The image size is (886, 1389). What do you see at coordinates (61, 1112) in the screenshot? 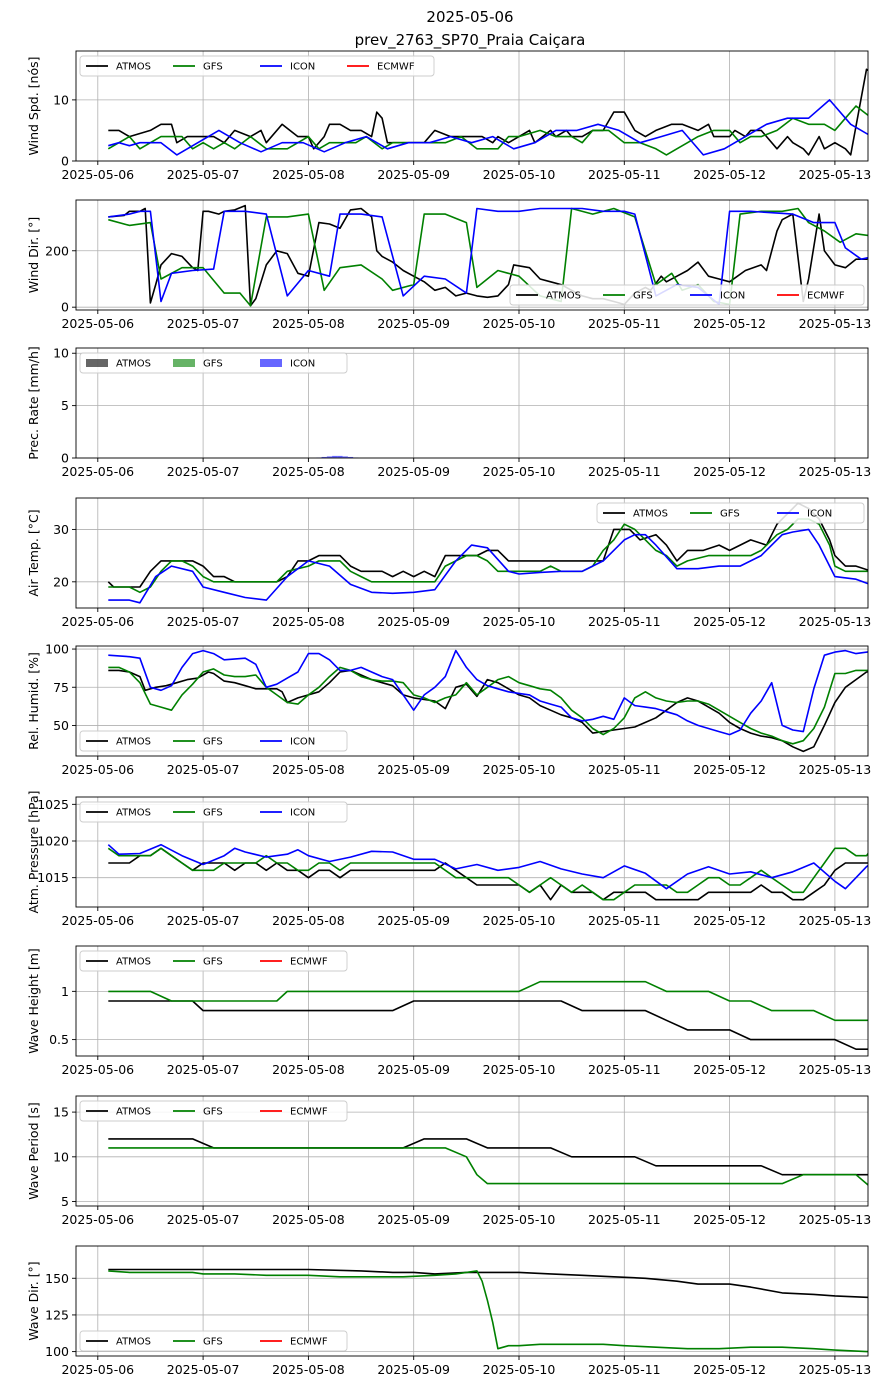
I see `y-tick-label: 15` at bounding box center [61, 1112].